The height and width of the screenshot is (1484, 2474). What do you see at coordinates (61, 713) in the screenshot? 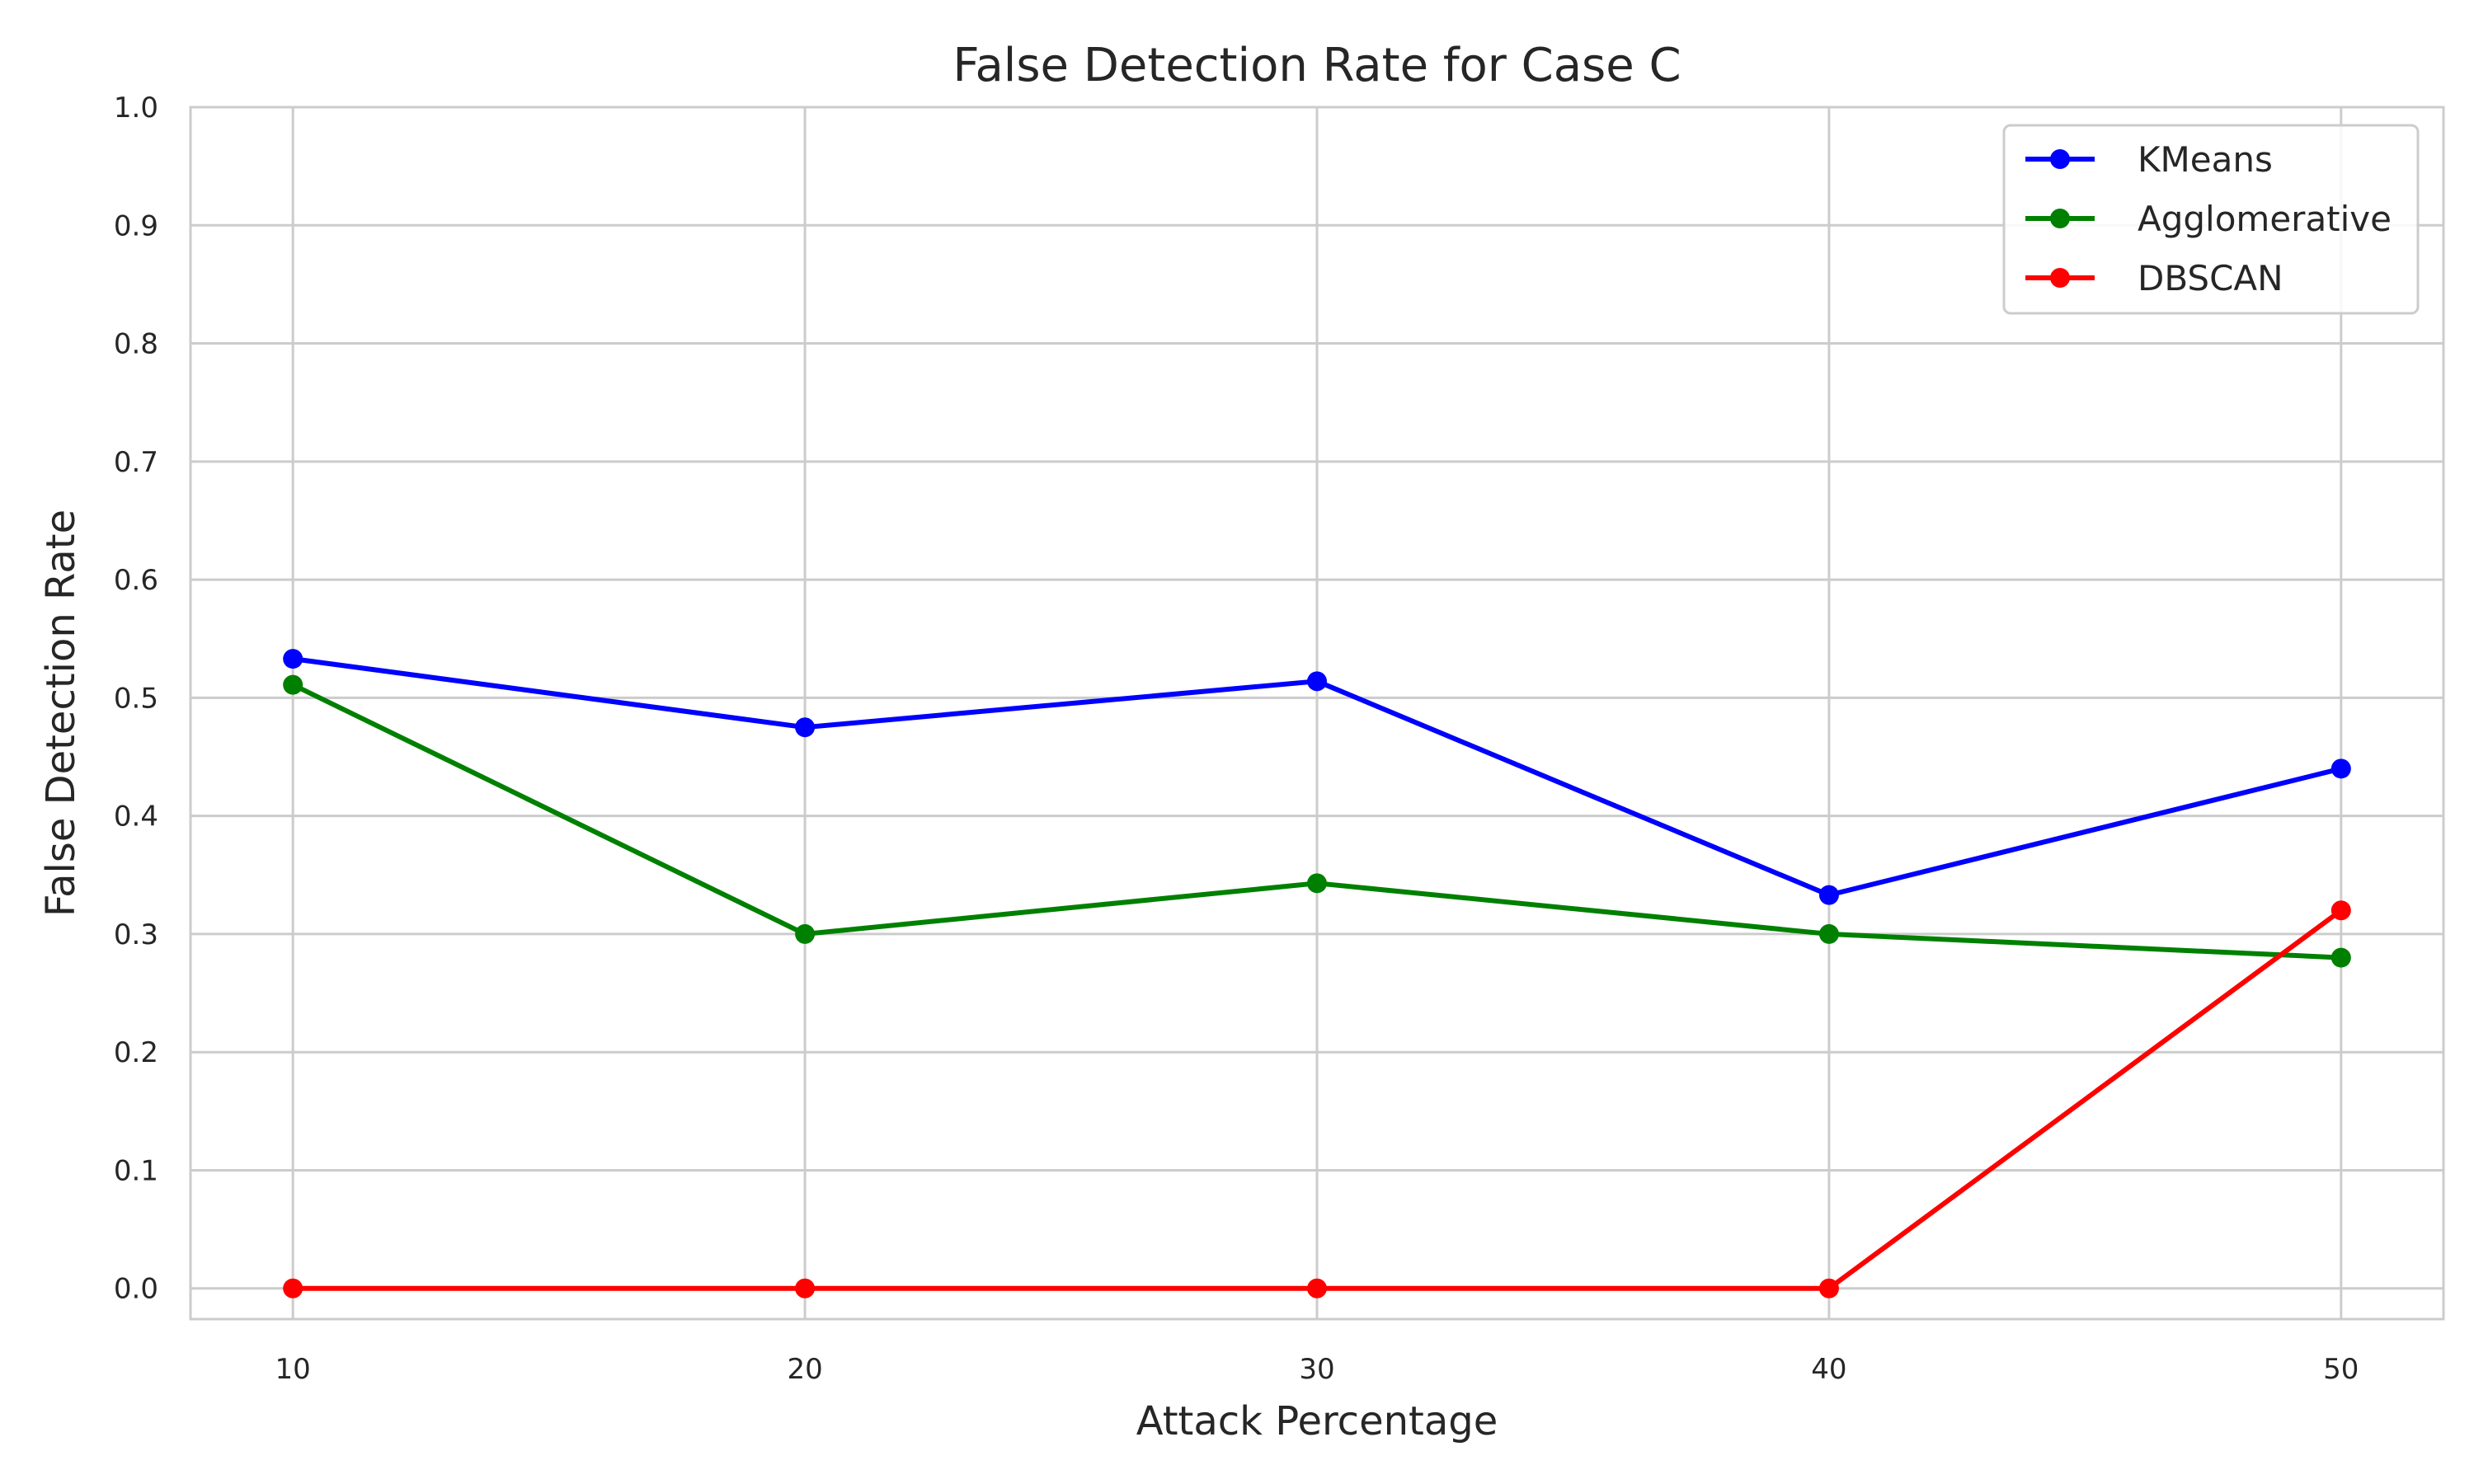
I see `y-axis-title: False Detection Rate` at bounding box center [61, 713].